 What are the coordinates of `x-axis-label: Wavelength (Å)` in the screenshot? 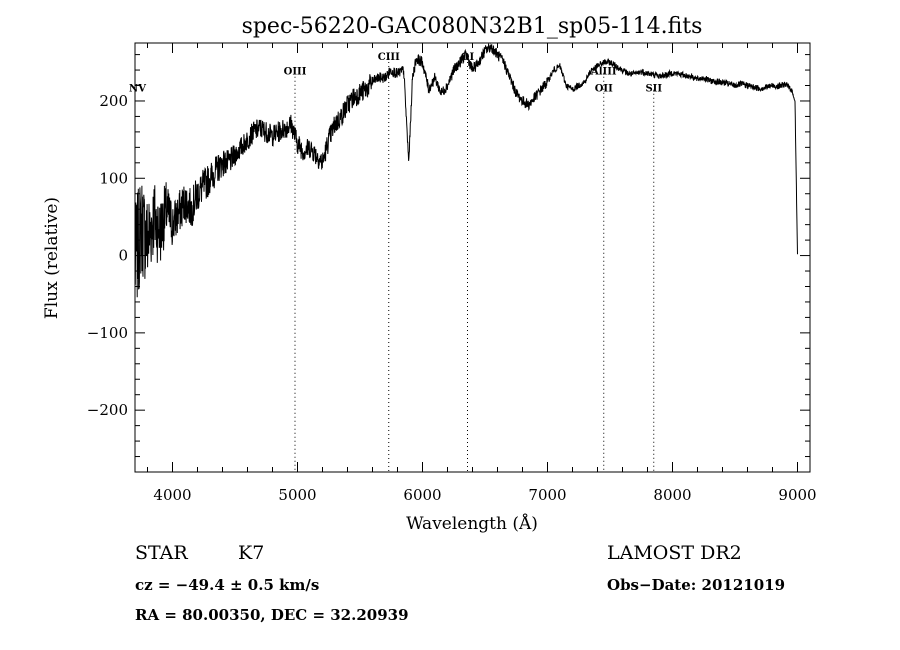 It's located at (472, 523).